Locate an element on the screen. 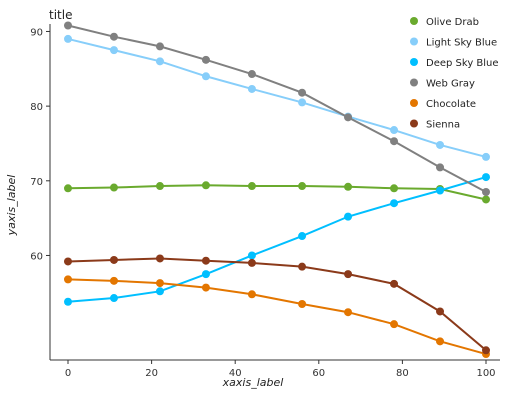  legend-label-sienna: Sienna is located at coordinates (443, 125).